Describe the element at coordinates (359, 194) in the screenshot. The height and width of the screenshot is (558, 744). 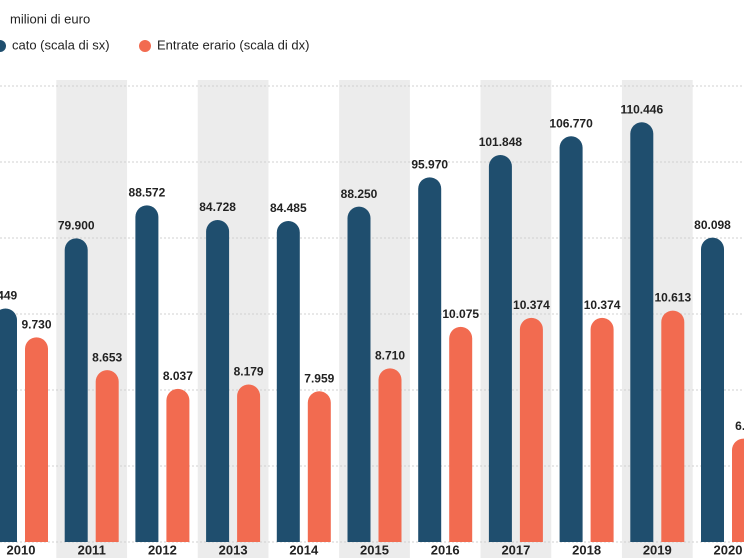
I see `data-label: 88.250` at that location.